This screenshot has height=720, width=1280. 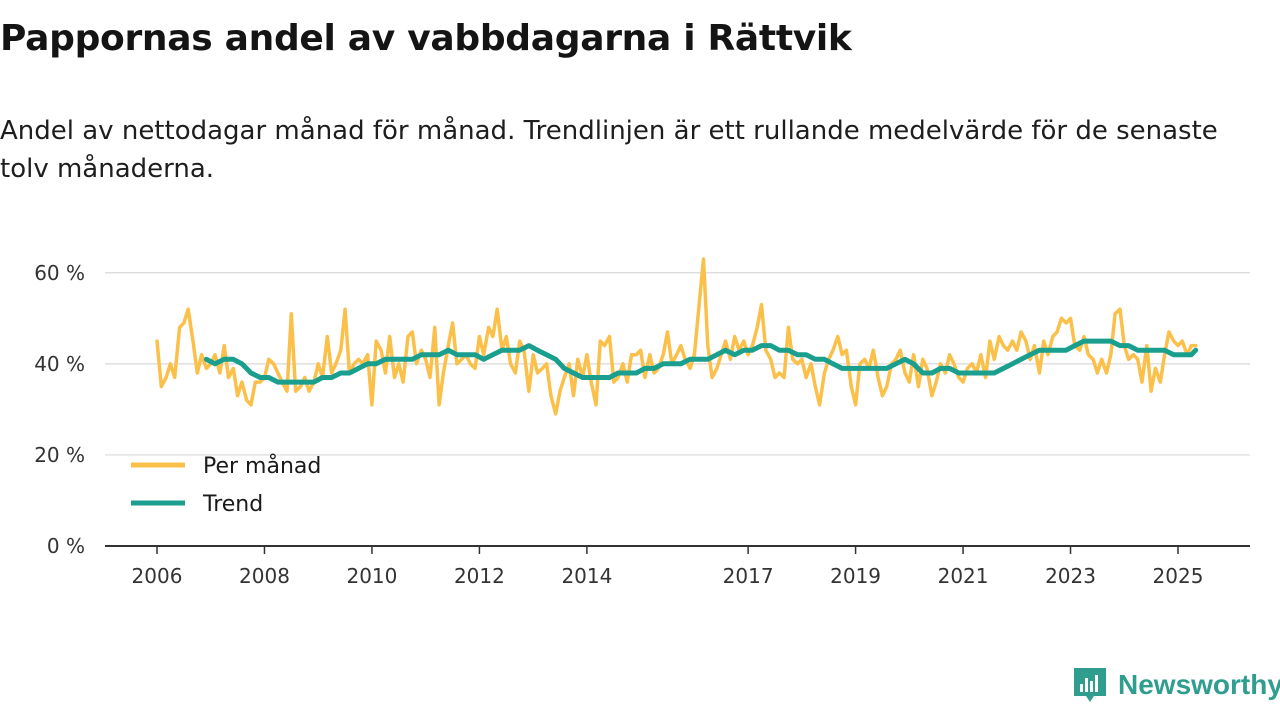 I want to click on x-tick-label: 2017, so click(x=748, y=576).